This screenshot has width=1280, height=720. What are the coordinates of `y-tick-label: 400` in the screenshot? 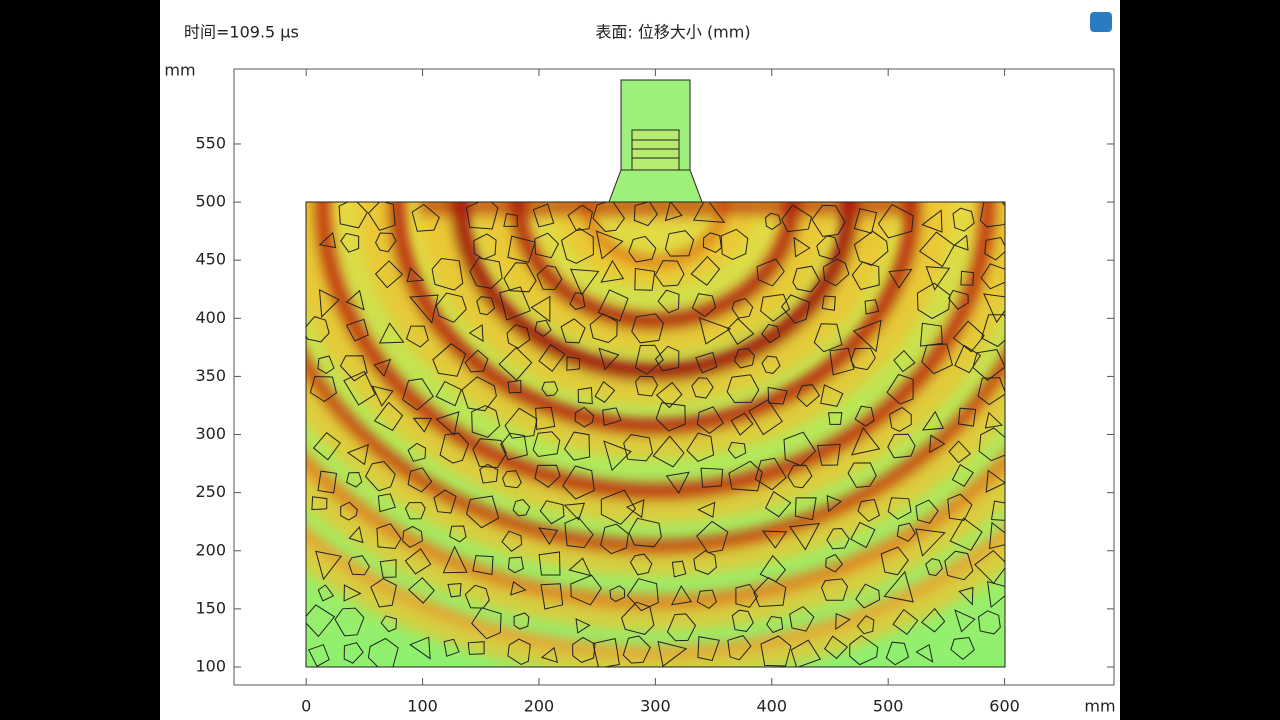 It's located at (210, 317).